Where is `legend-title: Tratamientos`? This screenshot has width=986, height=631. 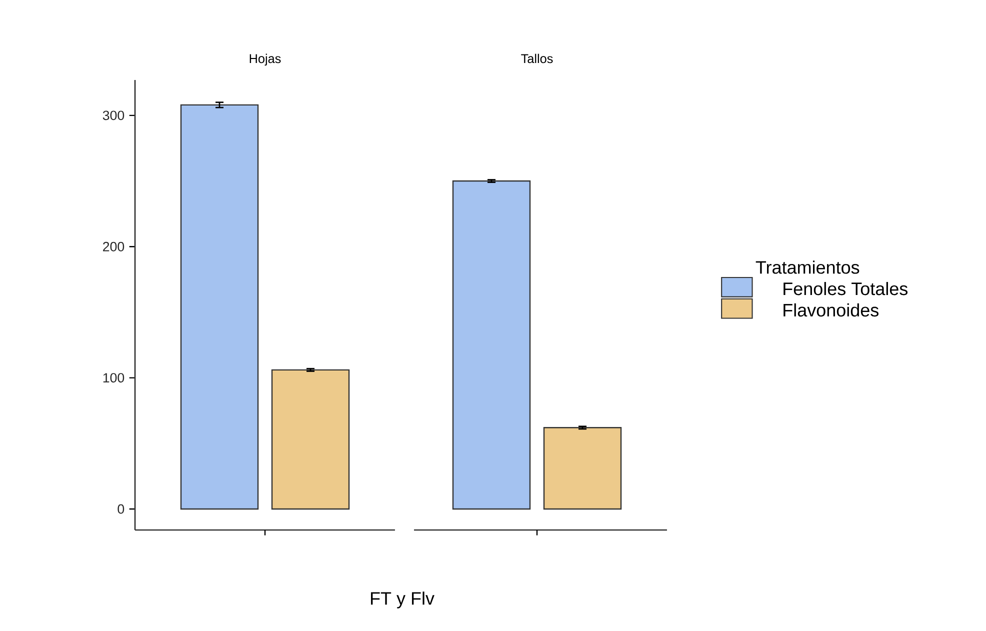 legend-title: Tratamientos is located at coordinates (808, 267).